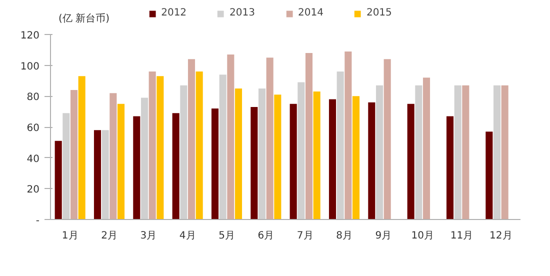  What do you see at coordinates (33, 190) in the screenshot?
I see `y-tick-label: 20` at bounding box center [33, 190].